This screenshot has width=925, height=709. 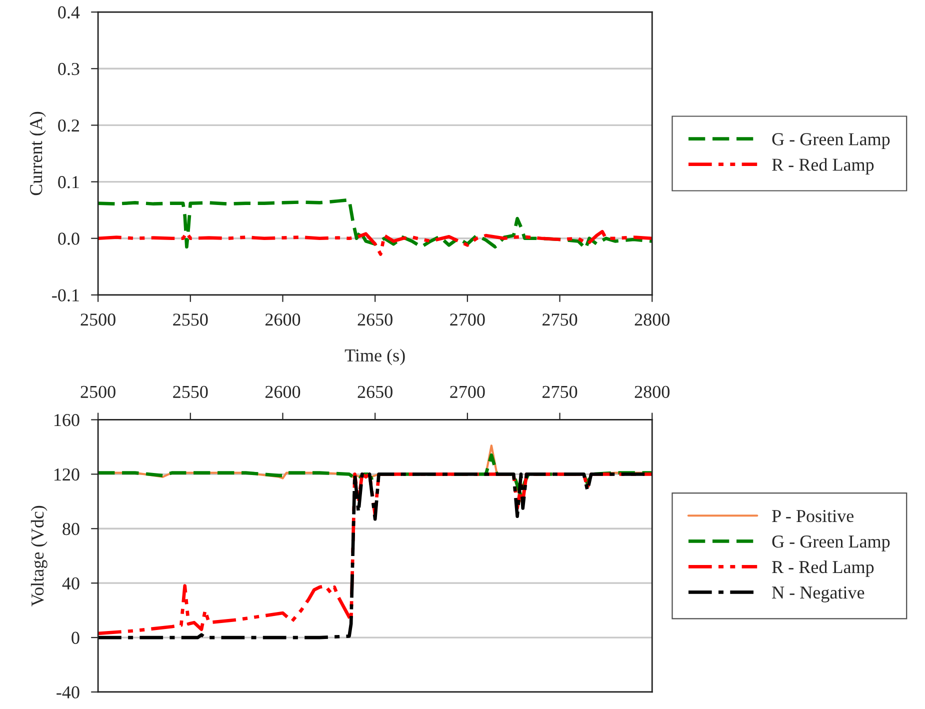 What do you see at coordinates (68, 692) in the screenshot?
I see `y-tick-label: -40` at bounding box center [68, 692].